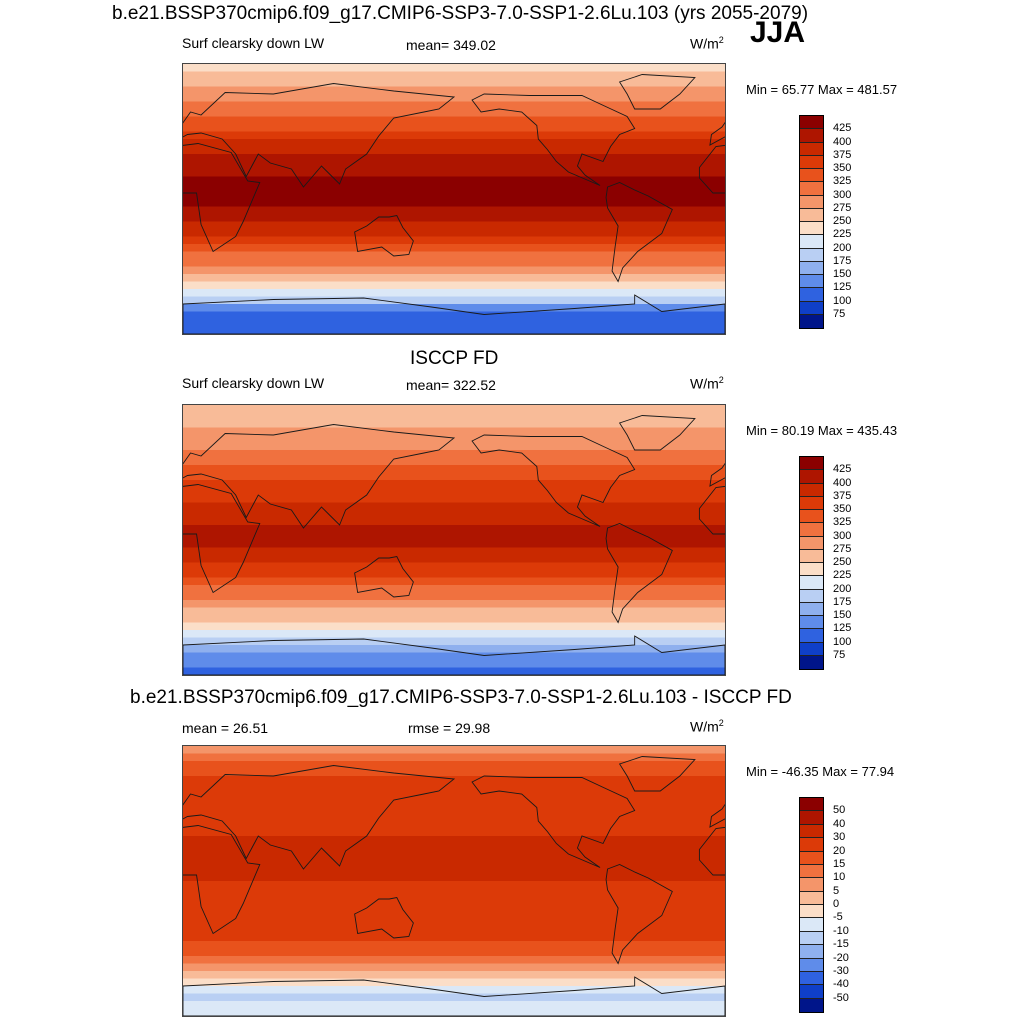 The image size is (1024, 1024). What do you see at coordinates (454, 907) in the screenshot?
I see `lat-band--15` at bounding box center [454, 907].